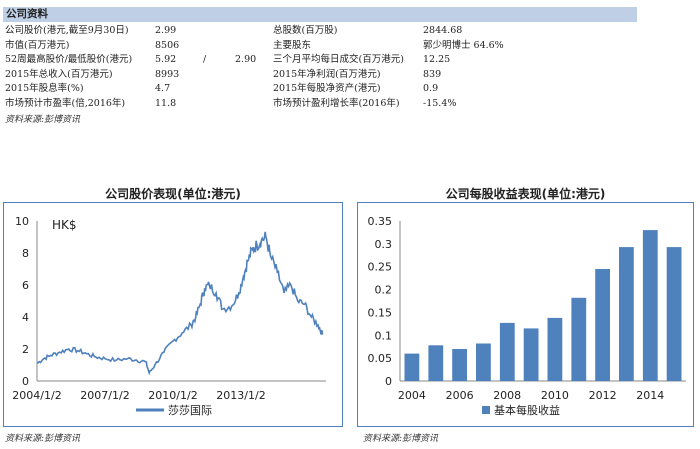 This screenshot has height=449, width=700. What do you see at coordinates (190, 410) in the screenshot?
I see `price-legend-label: 莎莎国际` at bounding box center [190, 410].